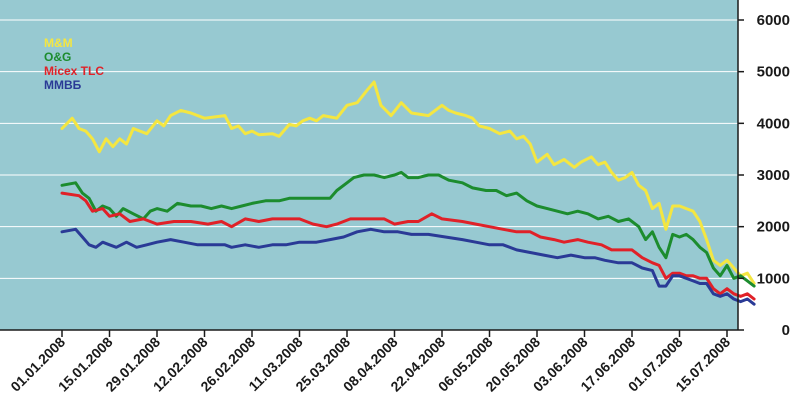 The image size is (800, 406). I want to click on y-tick-label: 6000, so click(773, 20).